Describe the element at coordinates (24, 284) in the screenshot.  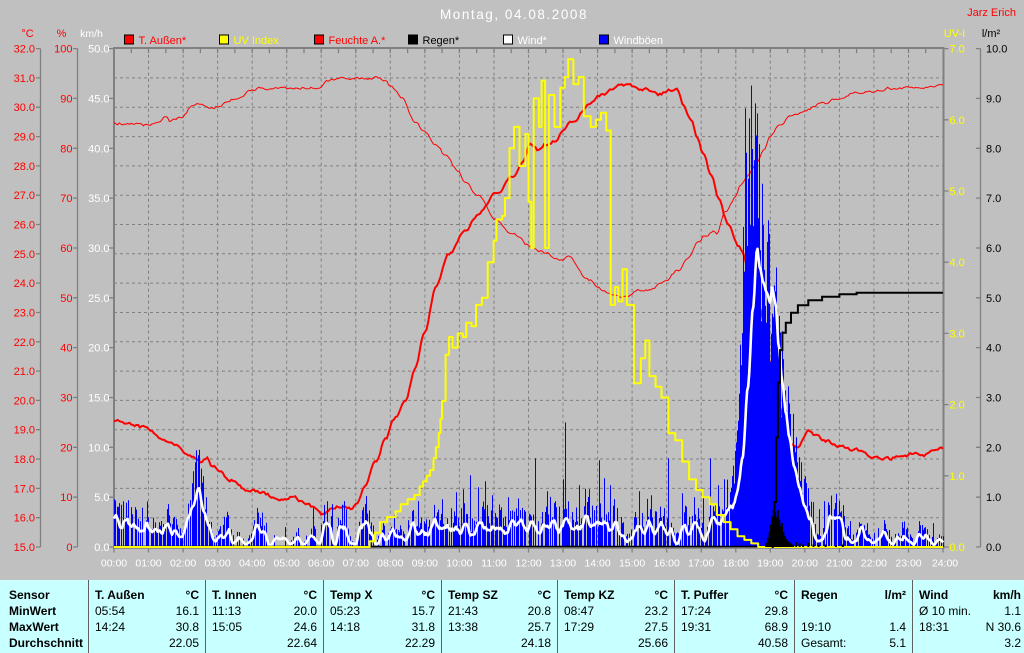
I see `svg-text: 24.0` at that location.